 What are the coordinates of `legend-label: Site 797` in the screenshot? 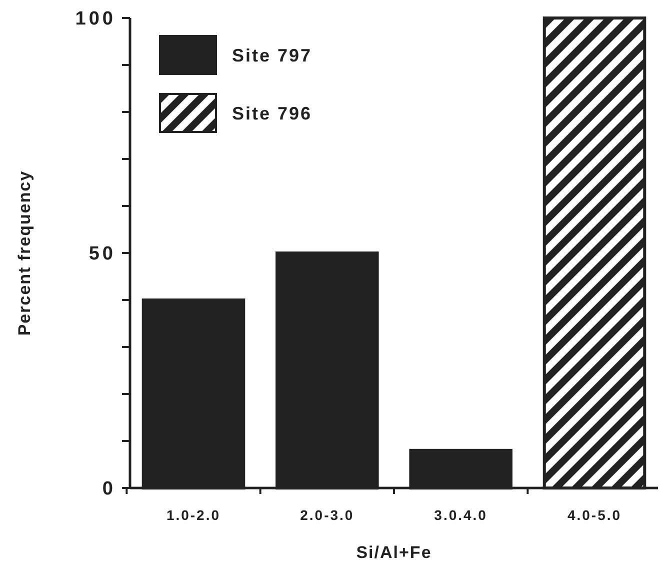 It's located at (272, 55).